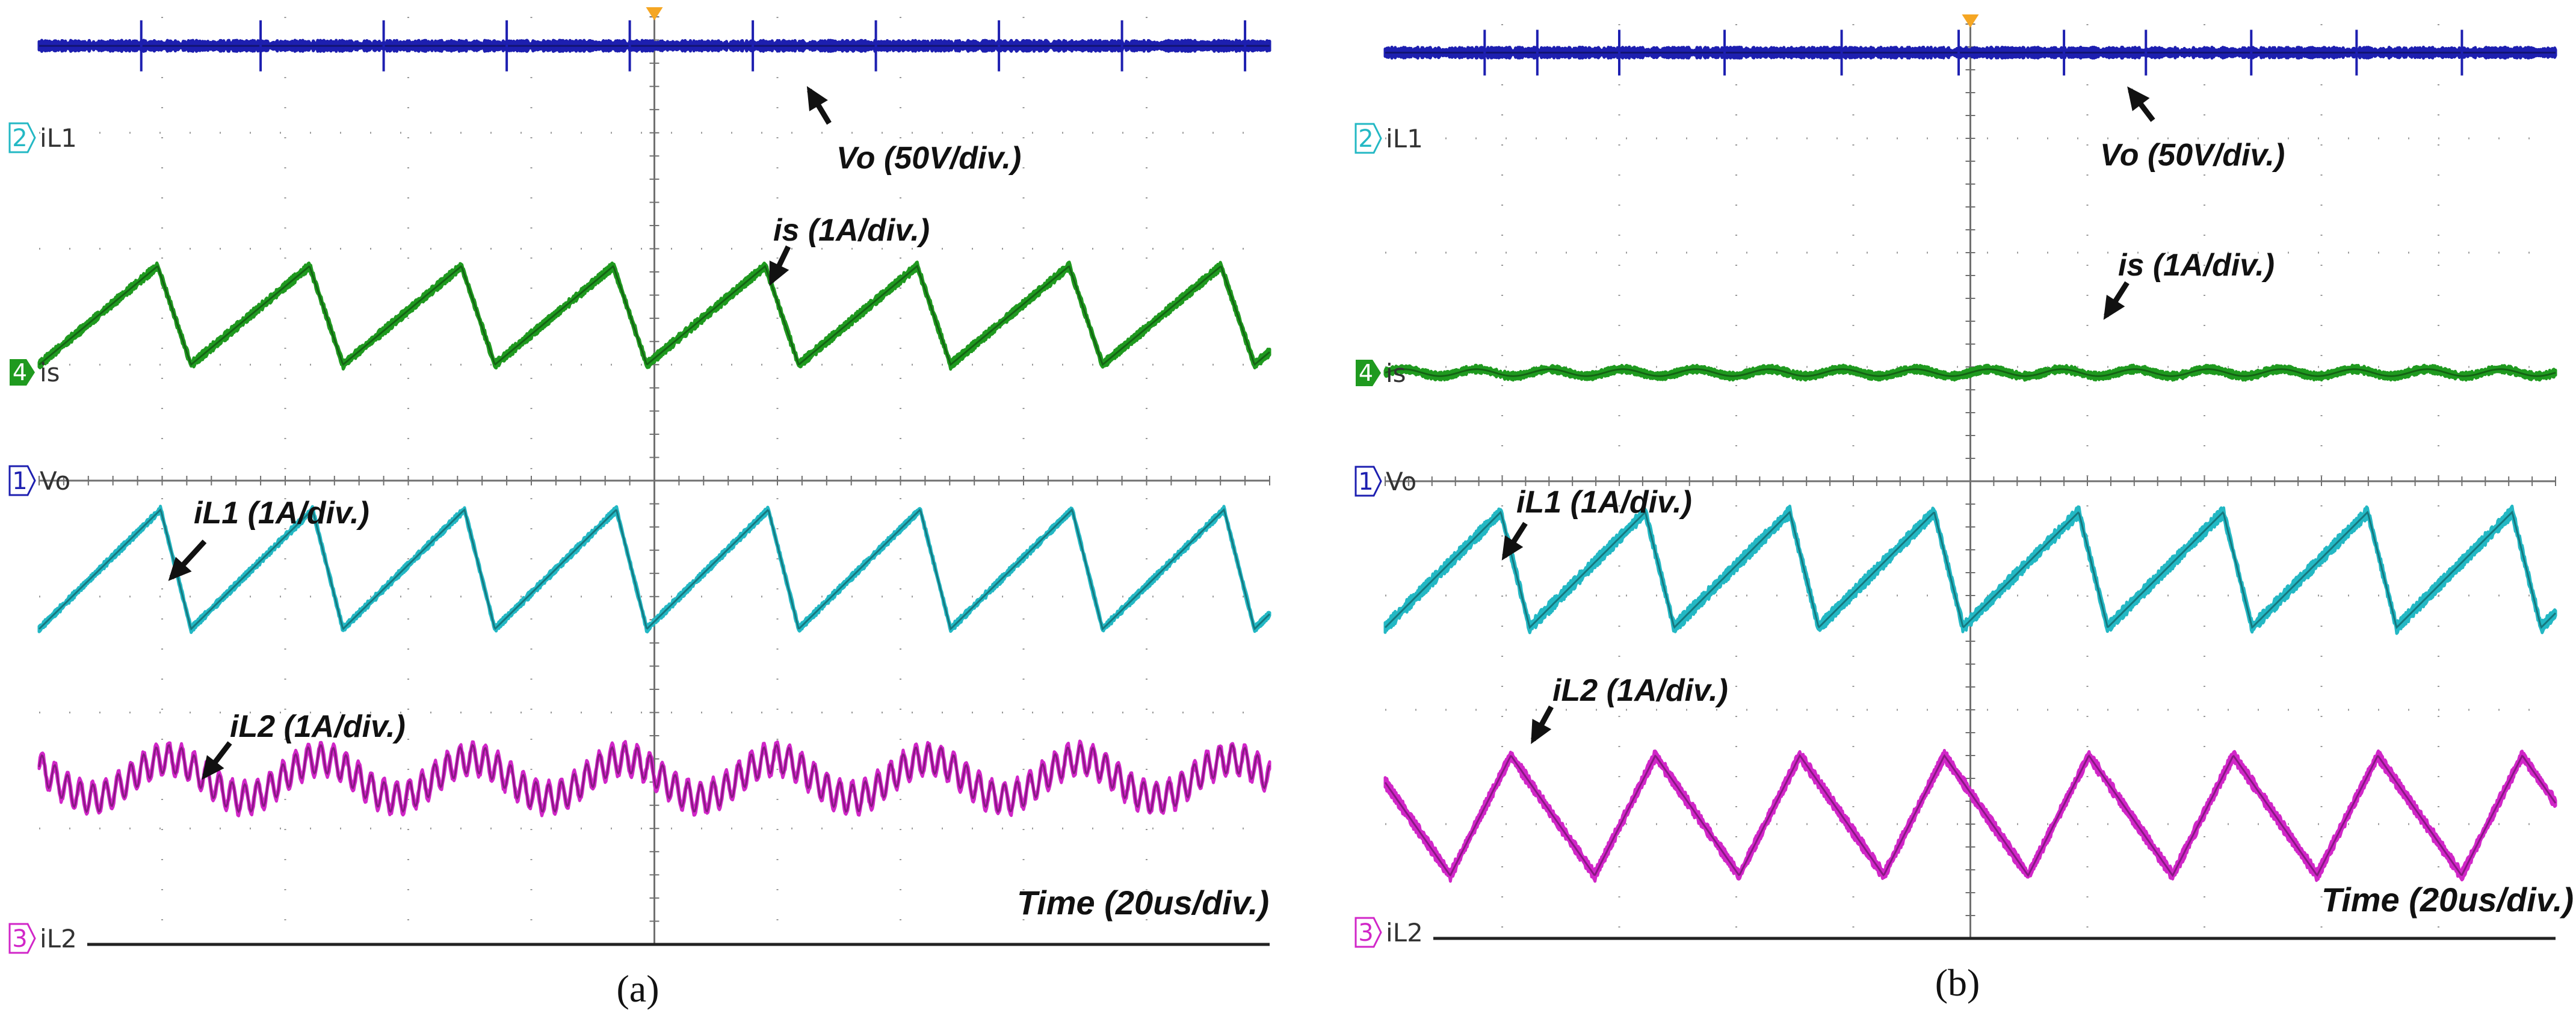 The image size is (2576, 1019). I want to click on panel-caption: (b), so click(1957, 982).